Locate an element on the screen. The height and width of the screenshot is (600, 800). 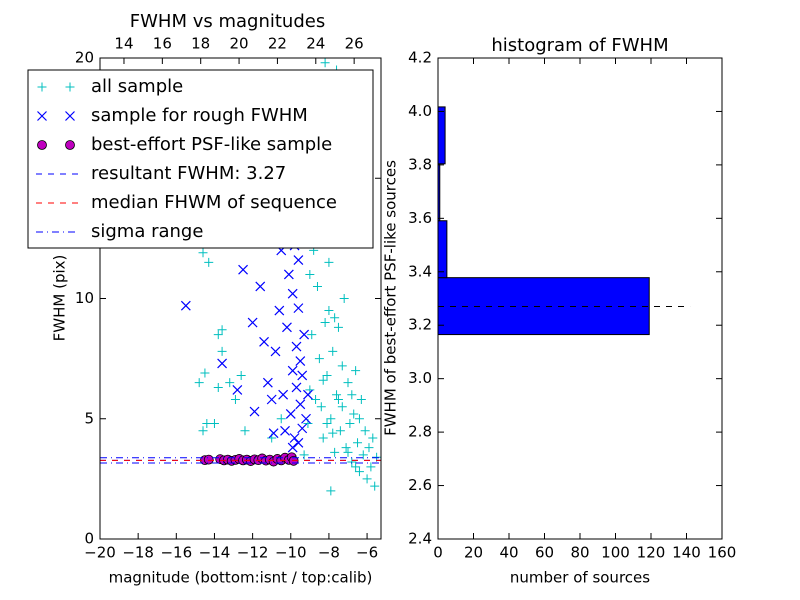
x-tick-label: 60 is located at coordinates (544, 553).